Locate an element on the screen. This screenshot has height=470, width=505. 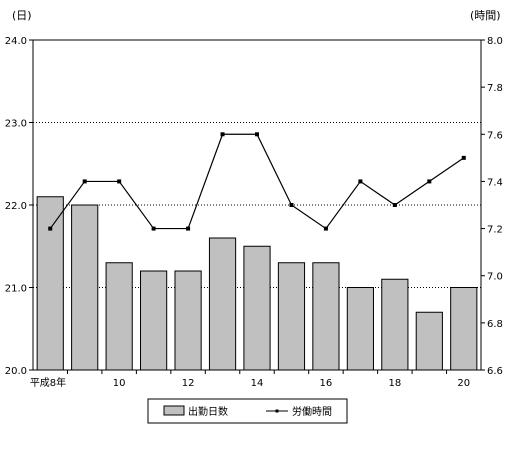
legend-line-label: 労働時間 is located at coordinates (312, 411).